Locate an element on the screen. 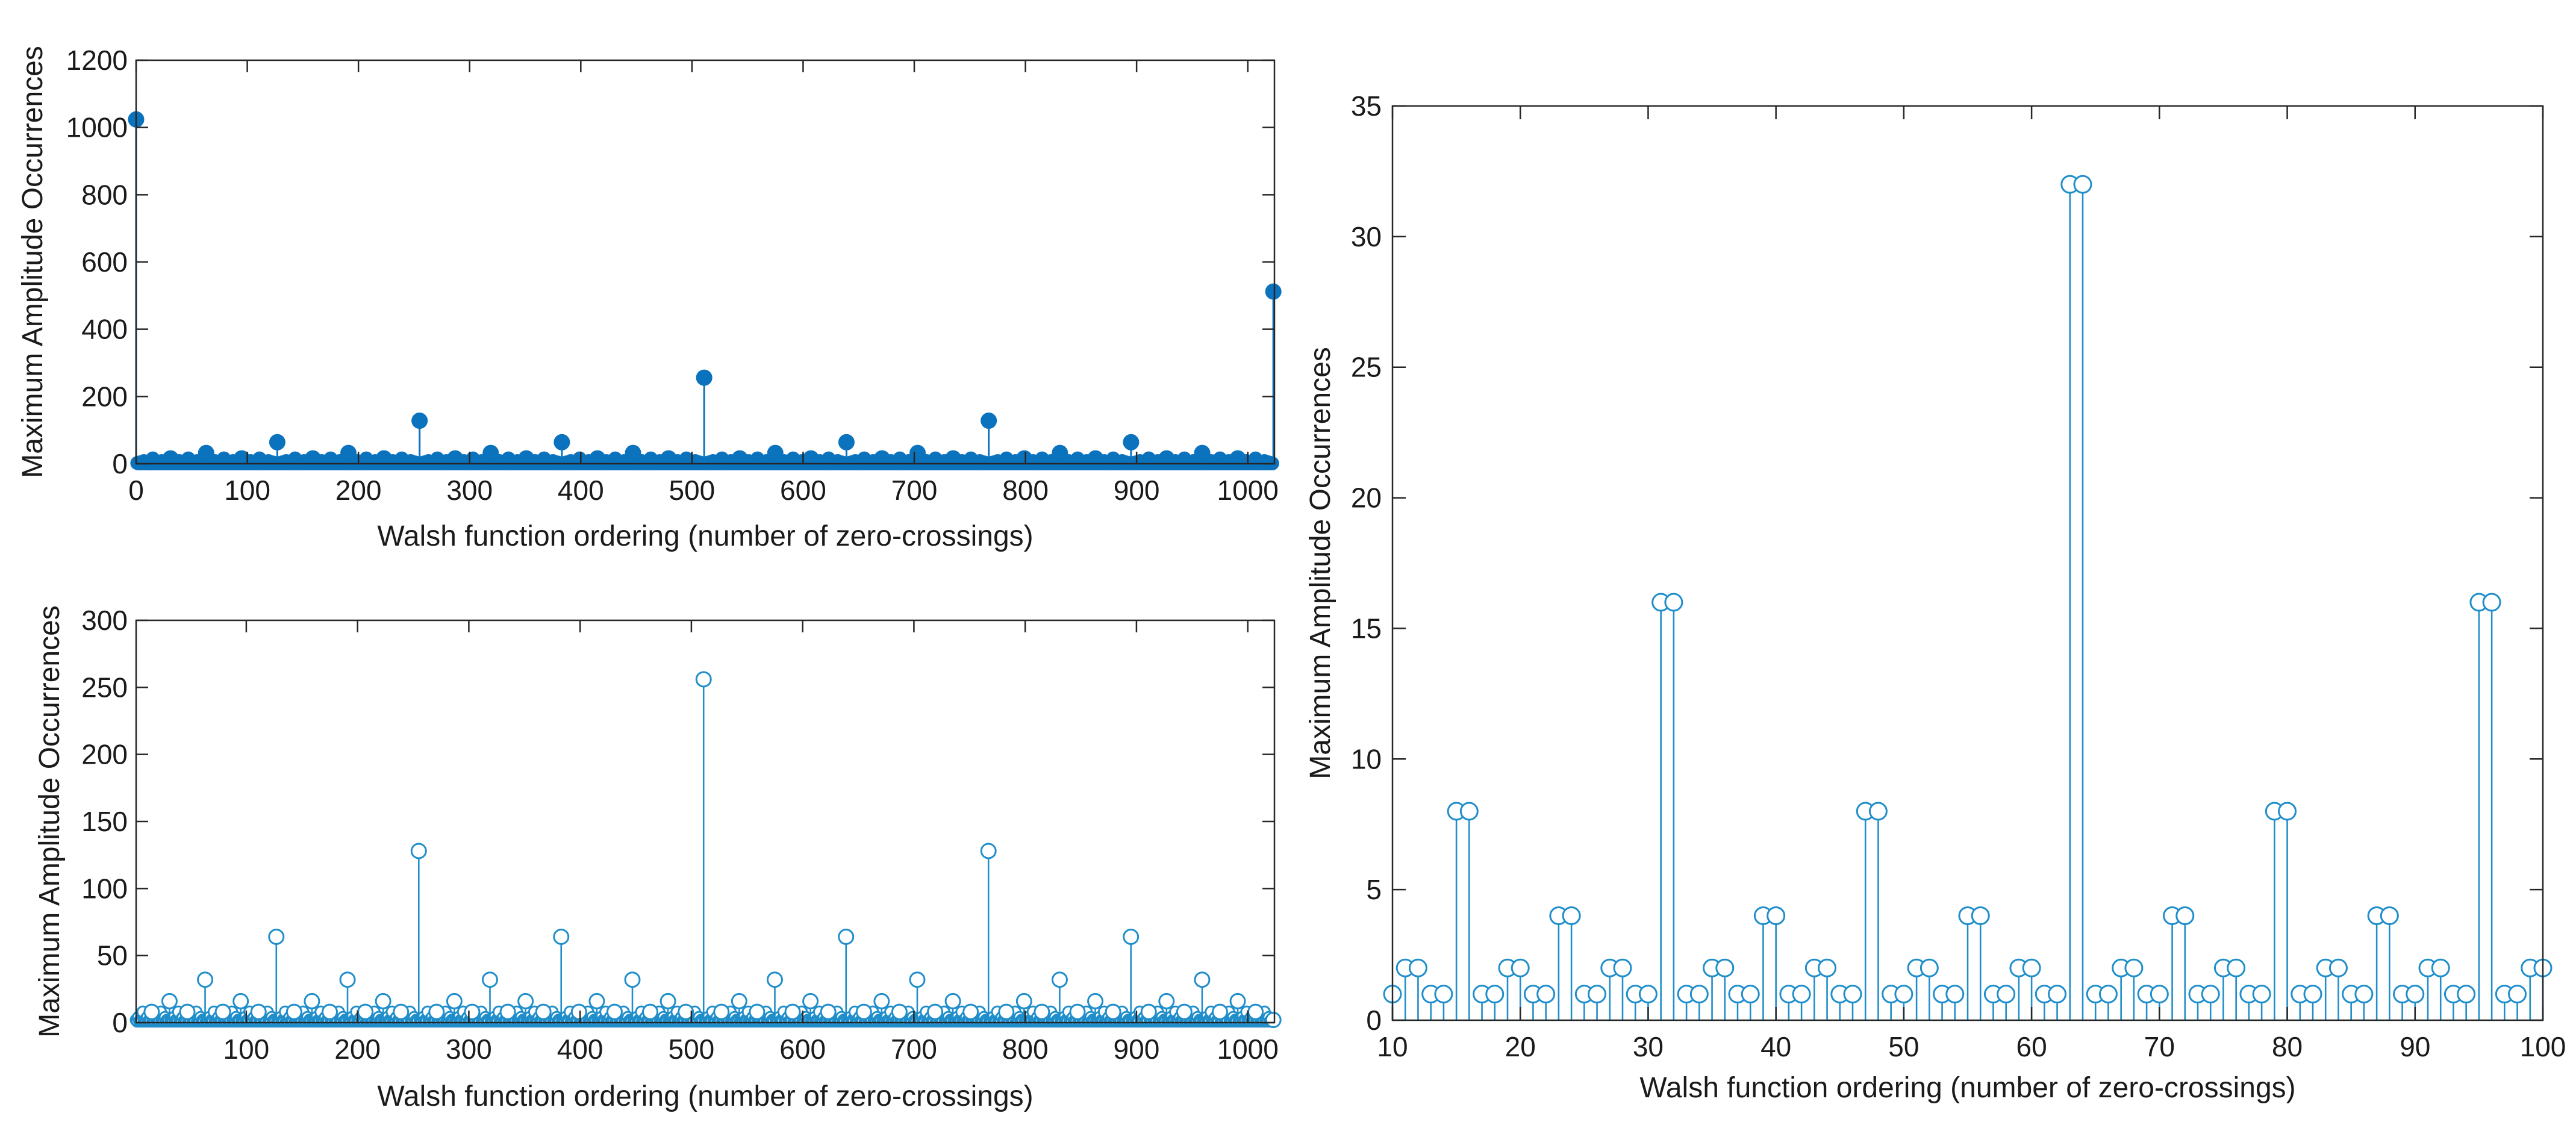  x-tick-label: 800 is located at coordinates (1025, 1049).